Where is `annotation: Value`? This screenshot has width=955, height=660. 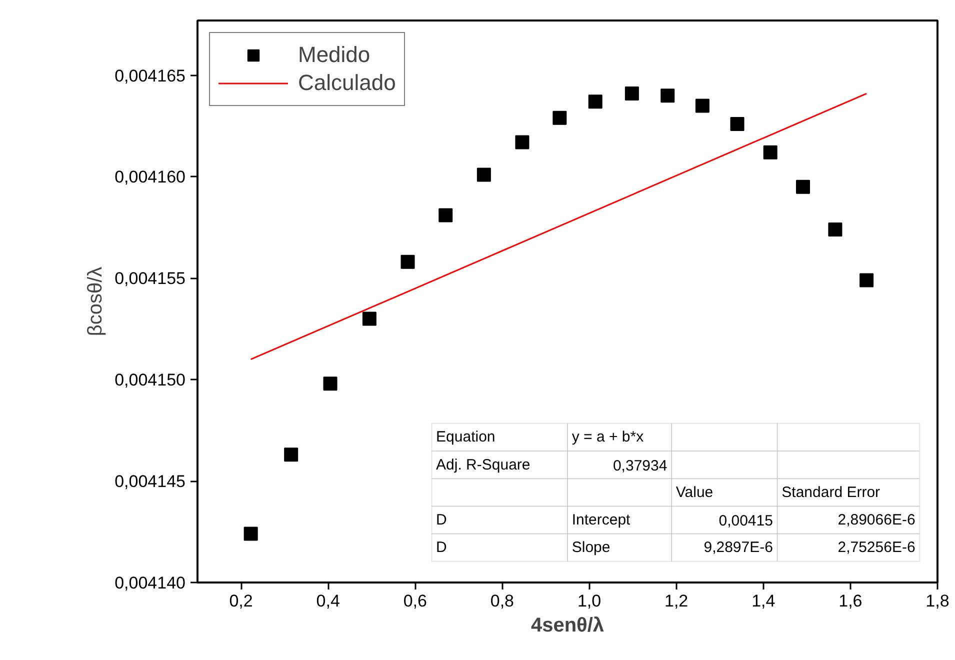
annotation: Value is located at coordinates (695, 492).